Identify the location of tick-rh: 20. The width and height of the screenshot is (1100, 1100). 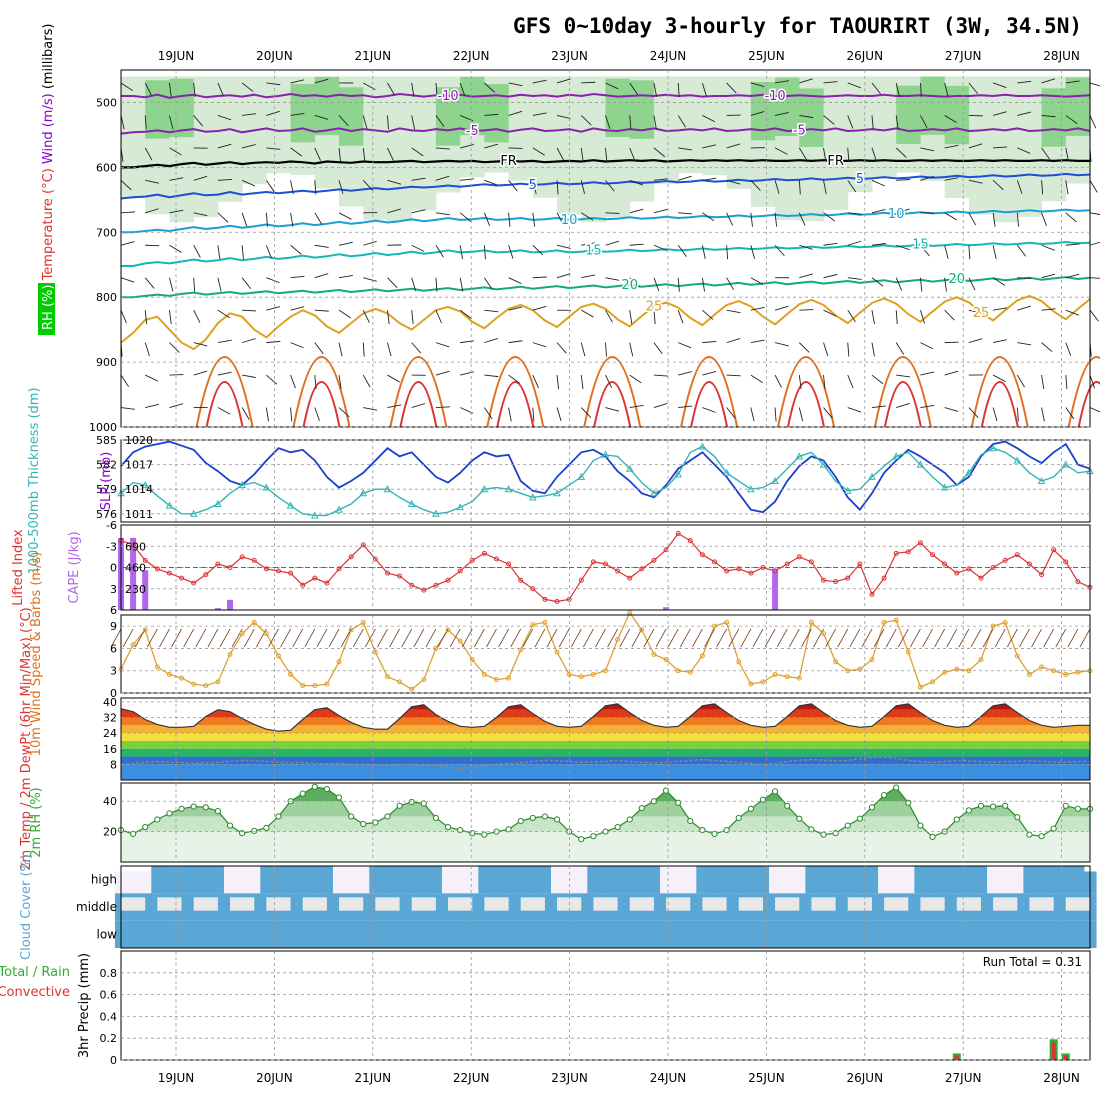
(110, 832).